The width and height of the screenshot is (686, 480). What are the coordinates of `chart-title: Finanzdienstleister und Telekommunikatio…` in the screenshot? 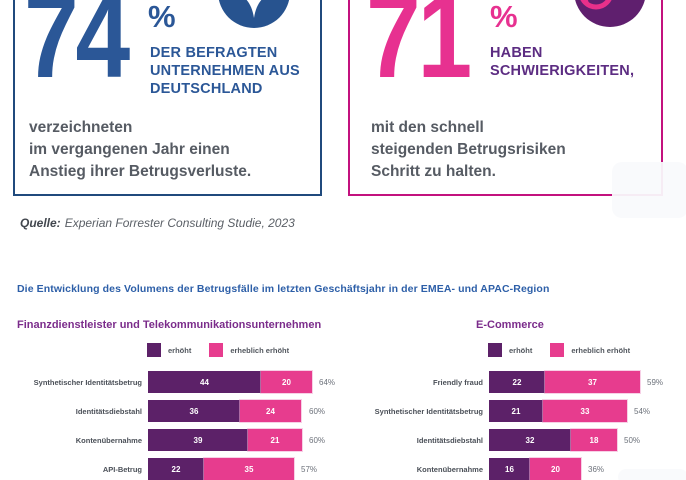 It's located at (169, 325).